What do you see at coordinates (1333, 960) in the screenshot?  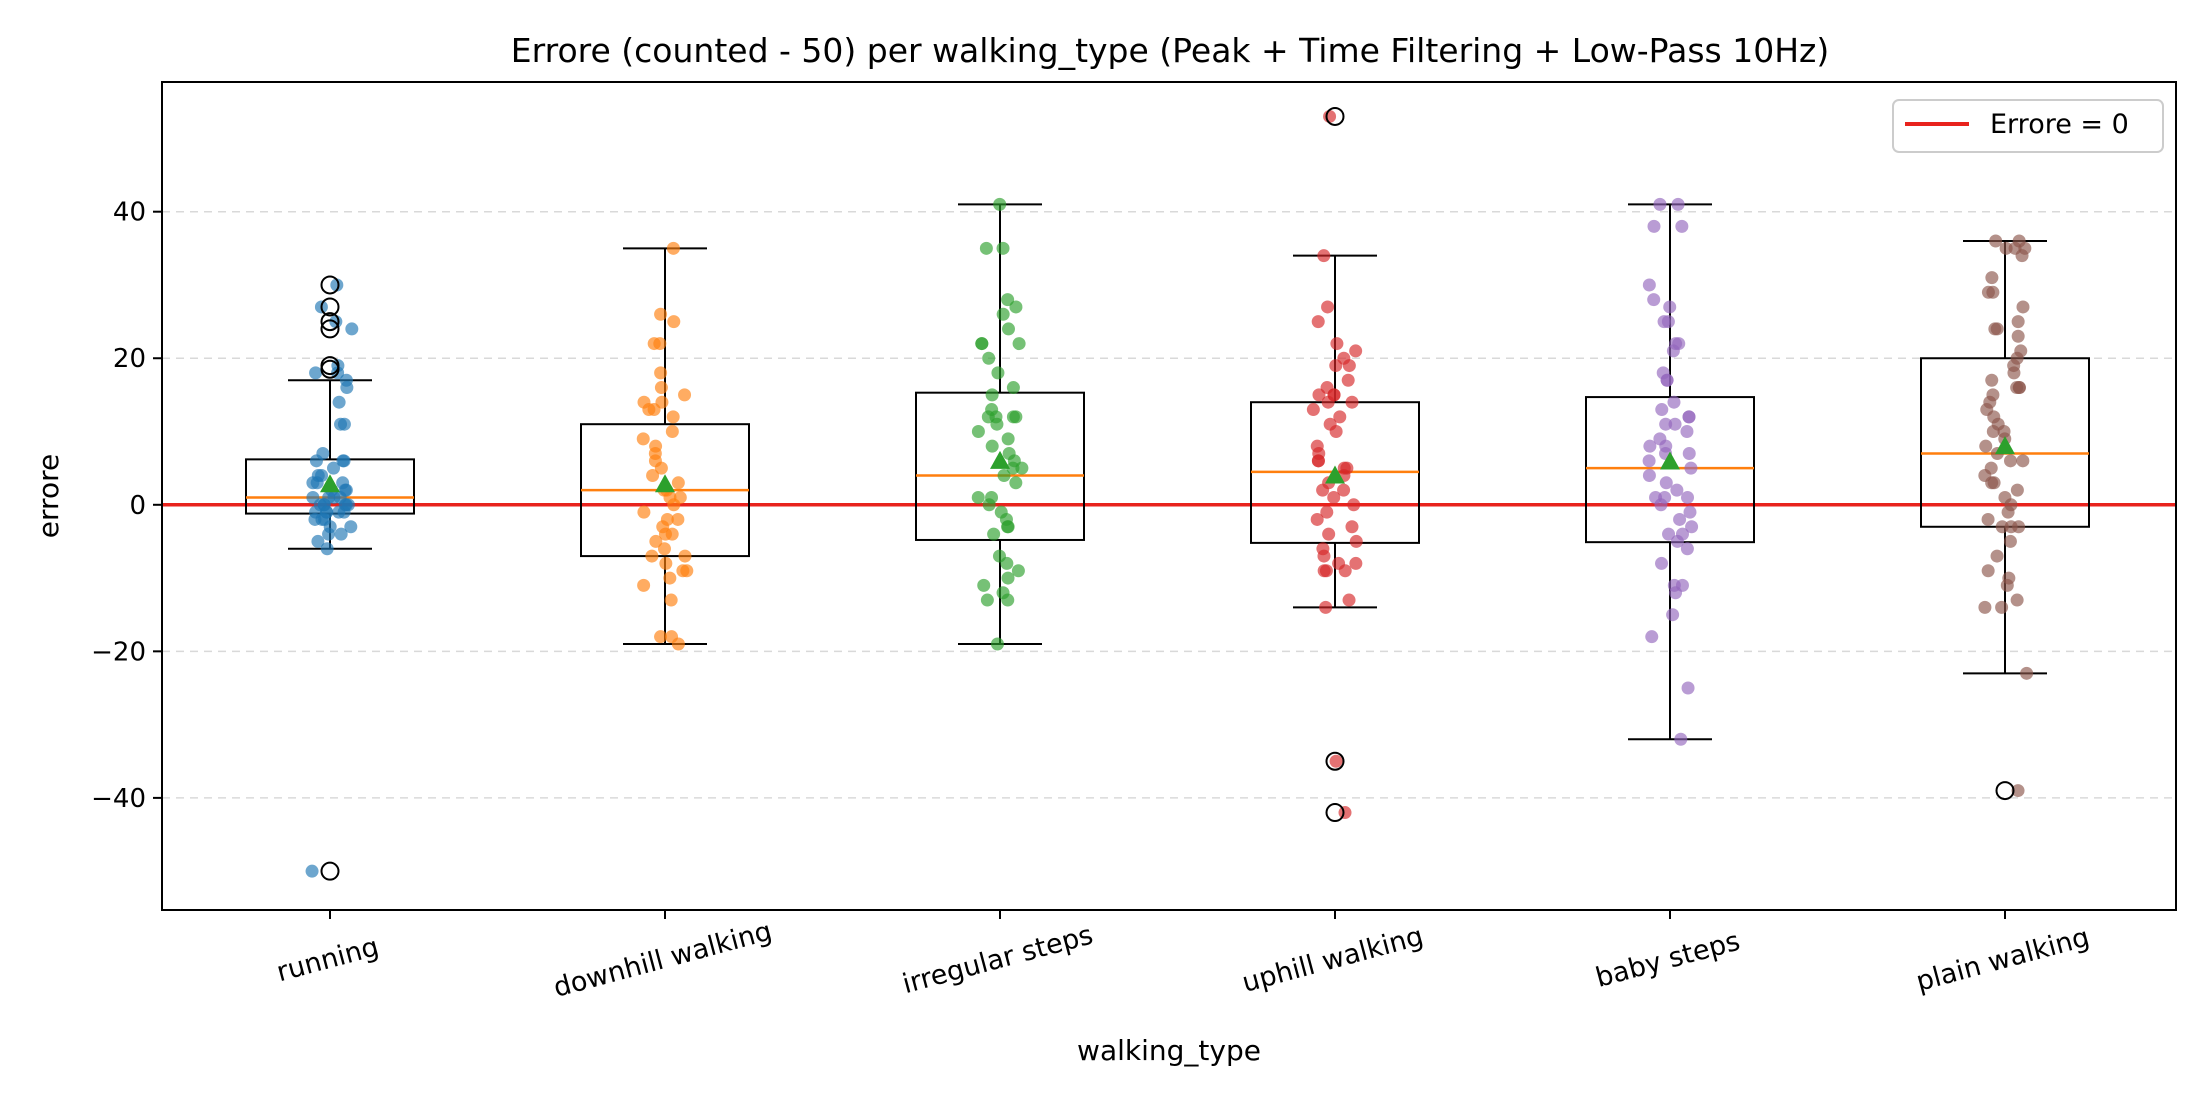 I see `x-tick-label: uphill walking` at bounding box center [1333, 960].